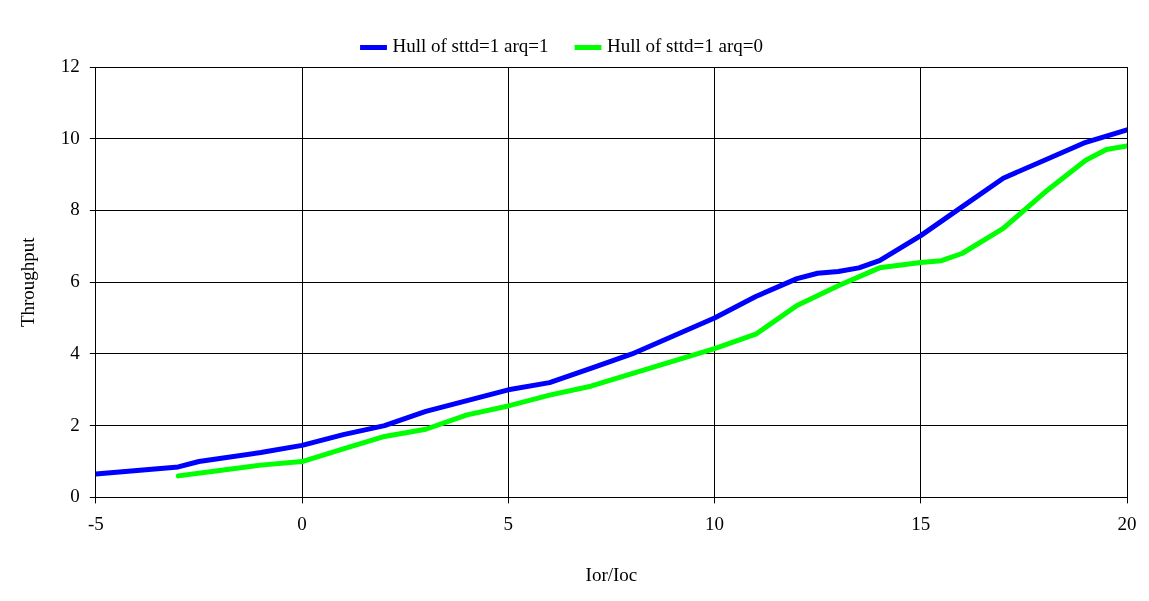 The height and width of the screenshot is (601, 1149). Describe the element at coordinates (95, 523) in the screenshot. I see `x-tick-label: -5` at that location.